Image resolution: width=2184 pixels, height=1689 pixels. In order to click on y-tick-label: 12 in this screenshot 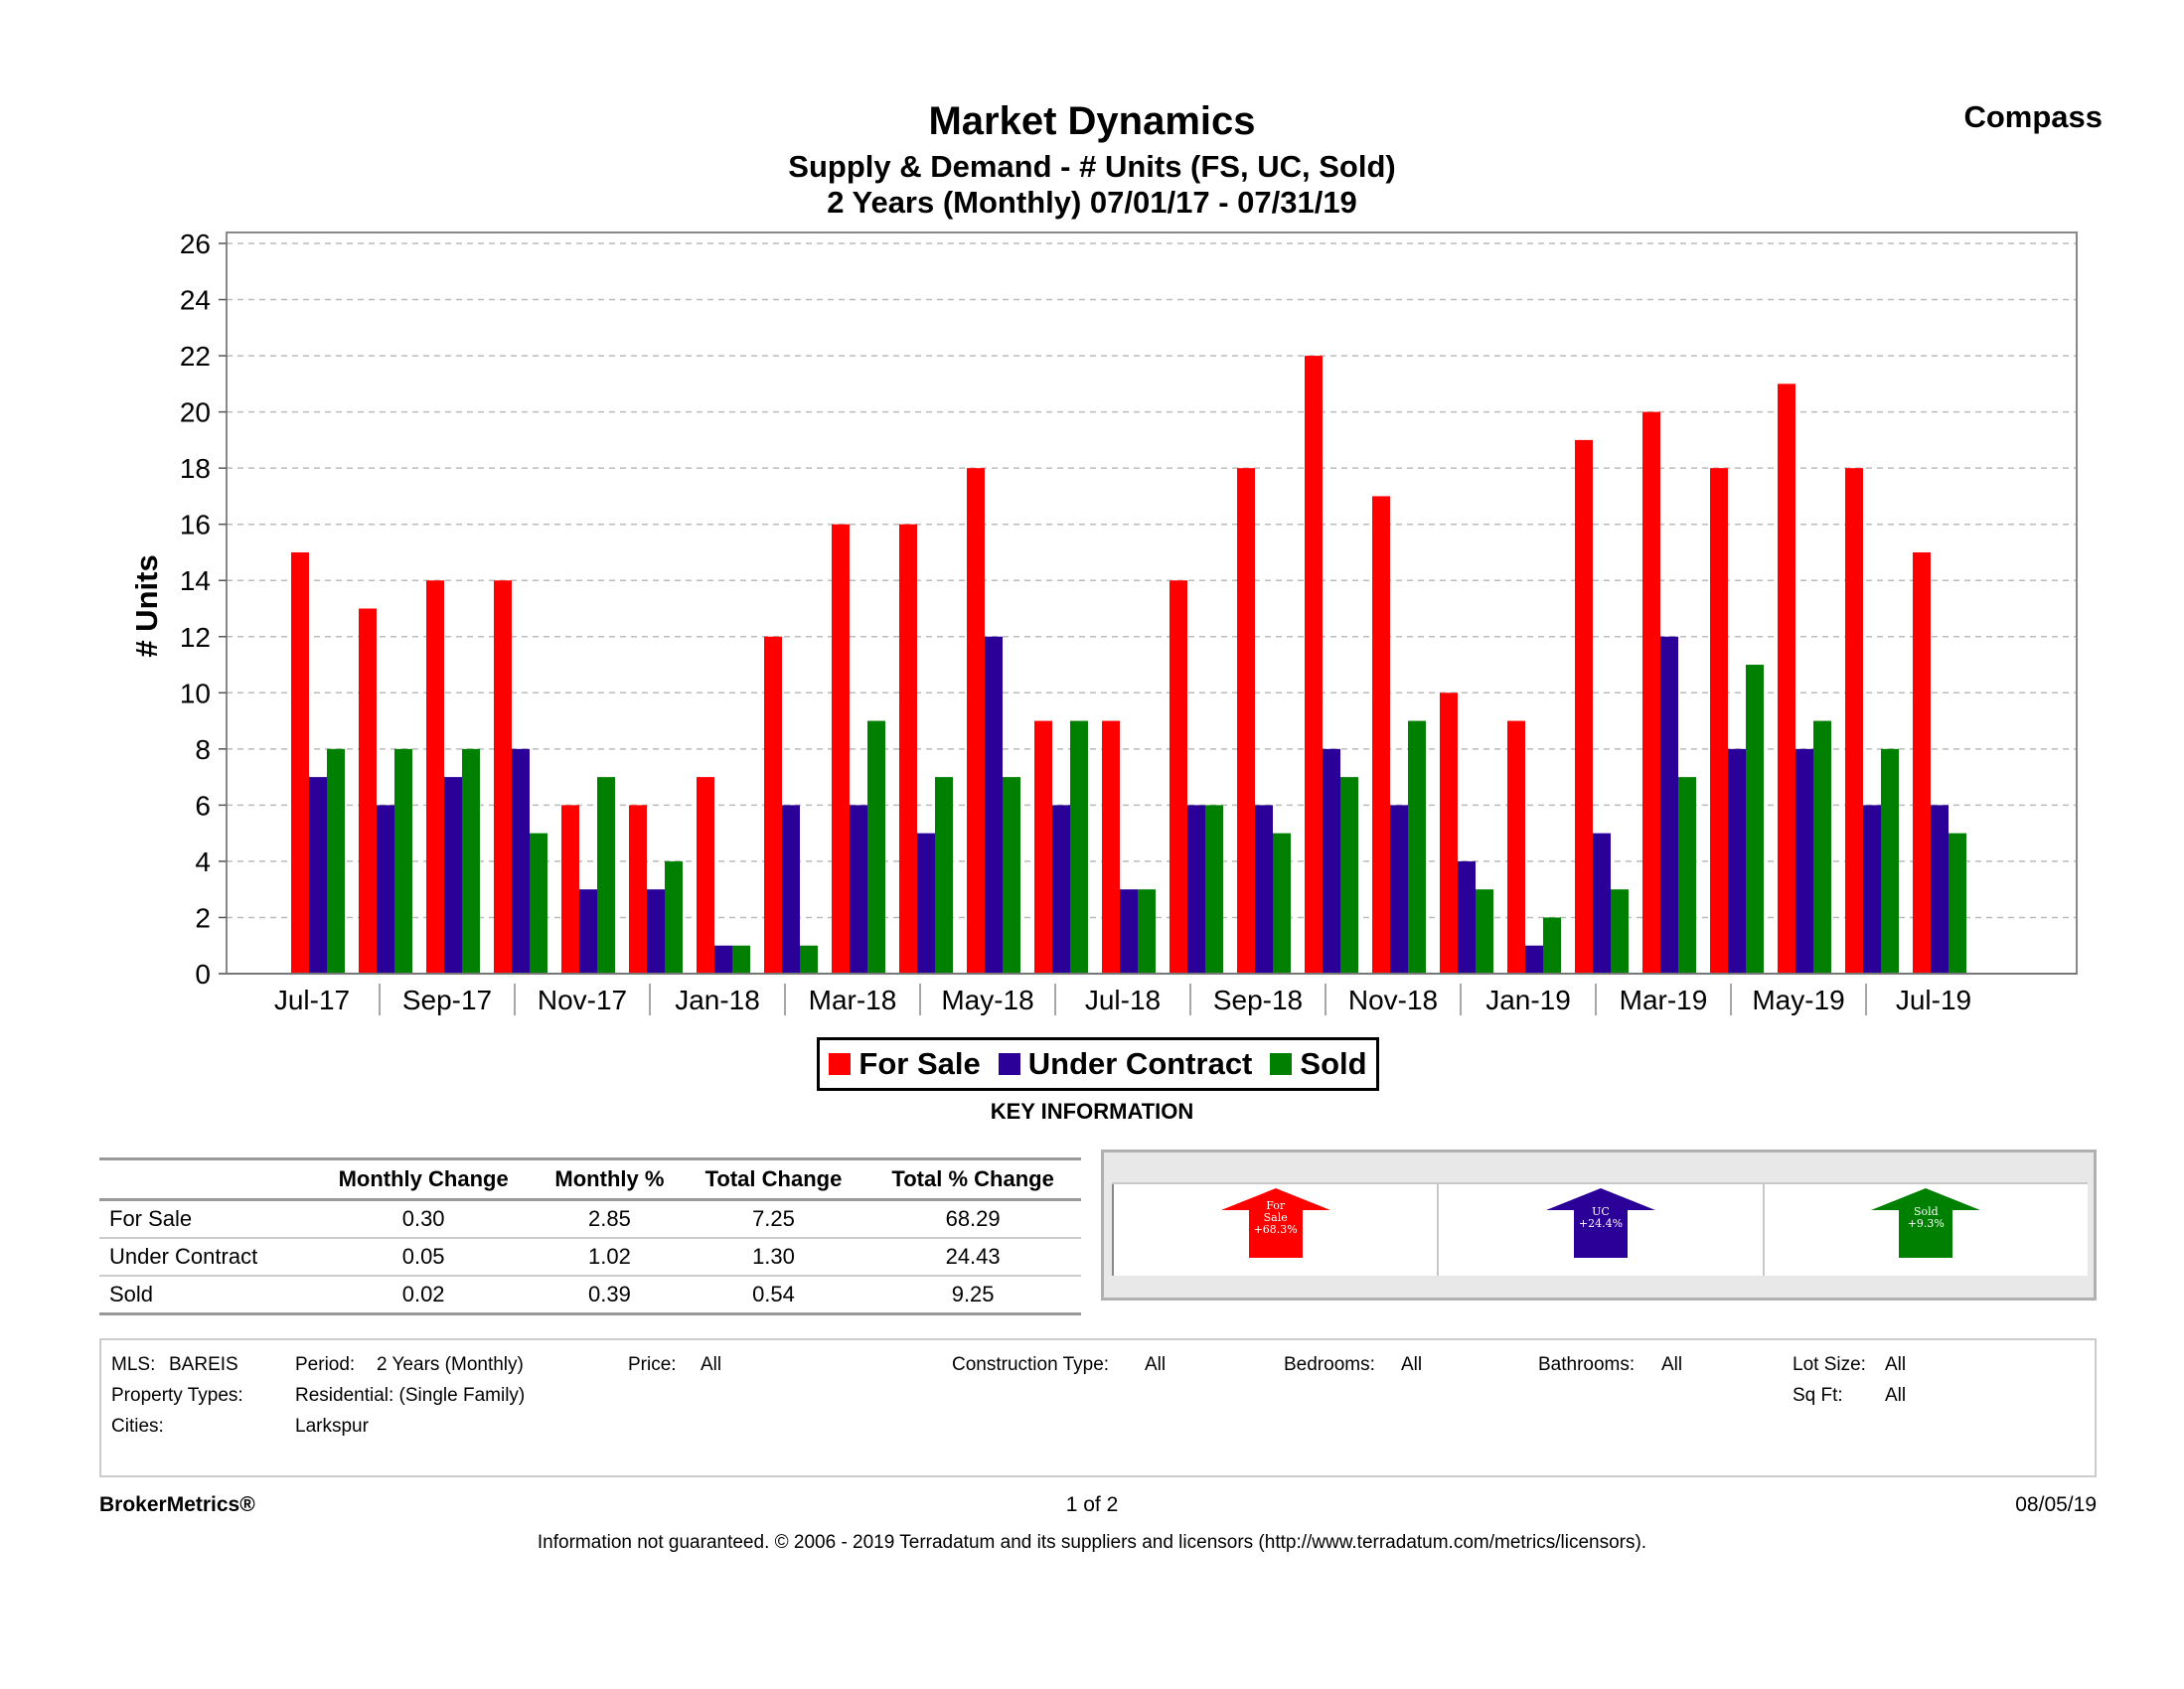, I will do `click(195, 637)`.